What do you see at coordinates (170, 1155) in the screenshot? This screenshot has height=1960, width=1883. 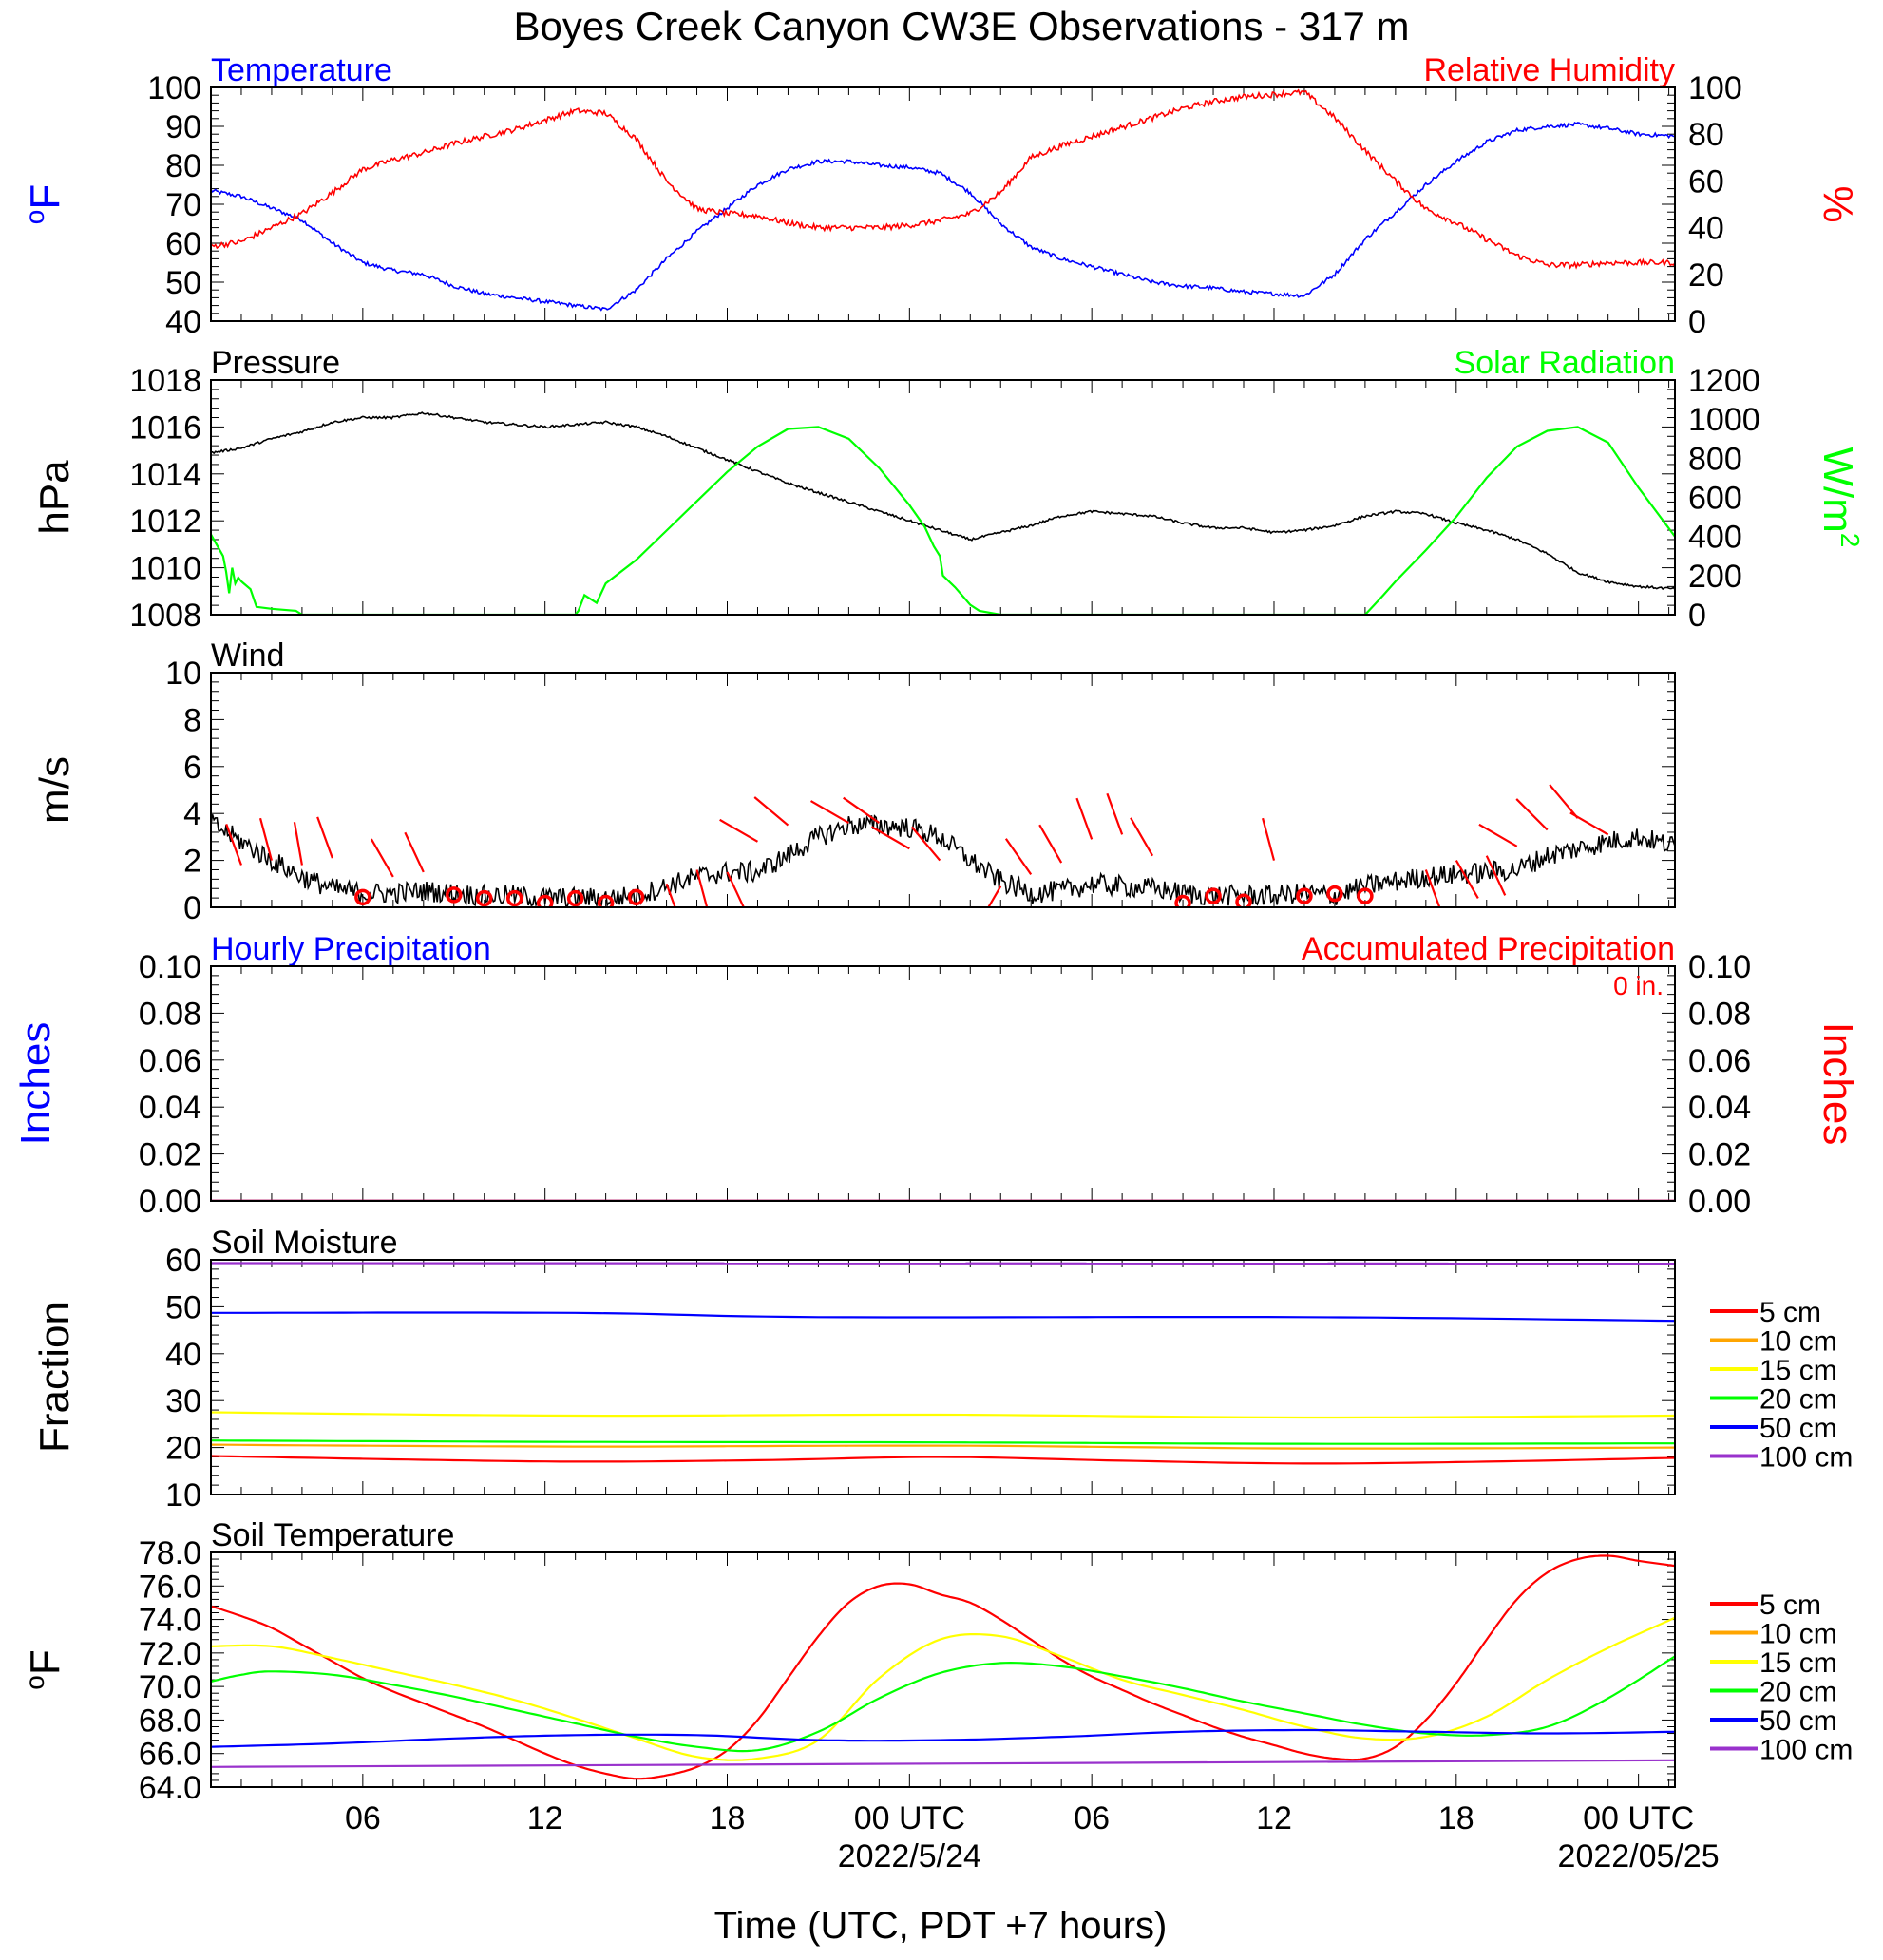 I see `y-tick-label: 0.02` at bounding box center [170, 1155].